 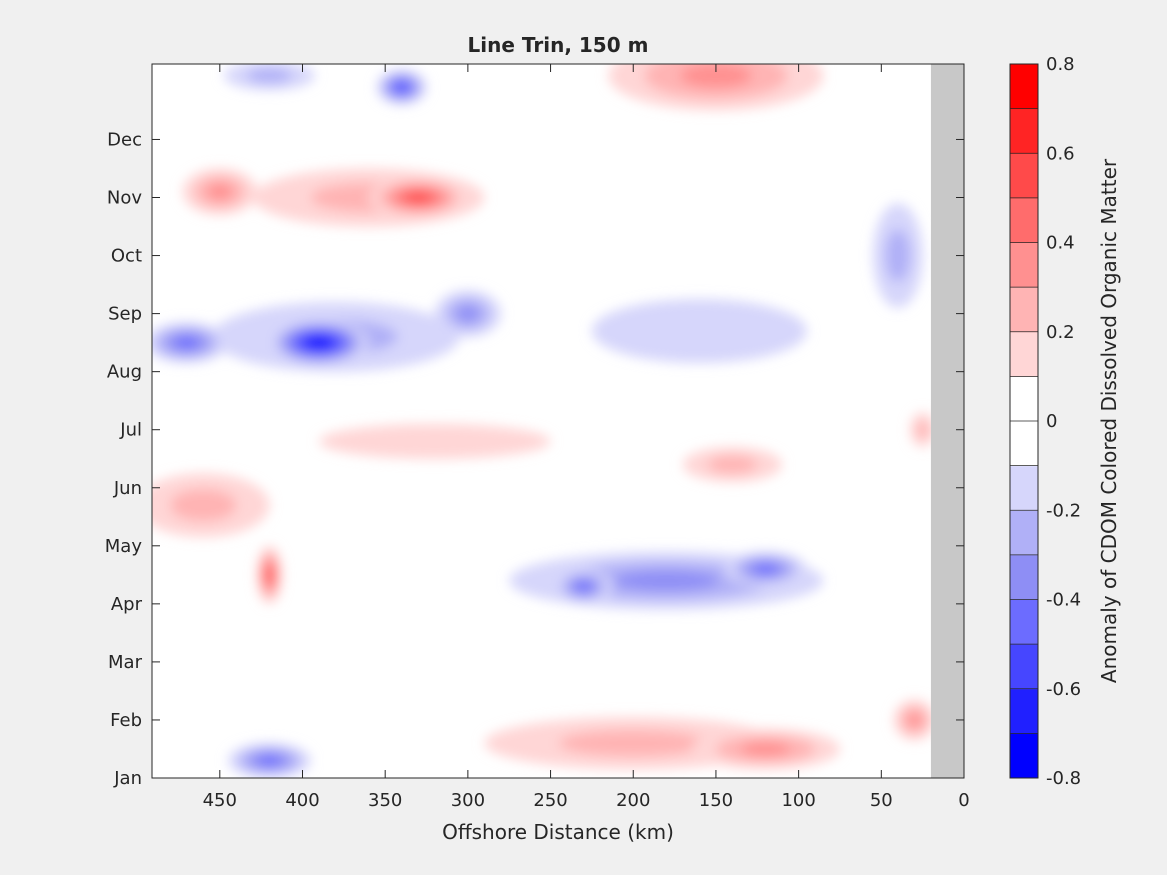 What do you see at coordinates (124, 546) in the screenshot?
I see `y-tick-label: May` at bounding box center [124, 546].